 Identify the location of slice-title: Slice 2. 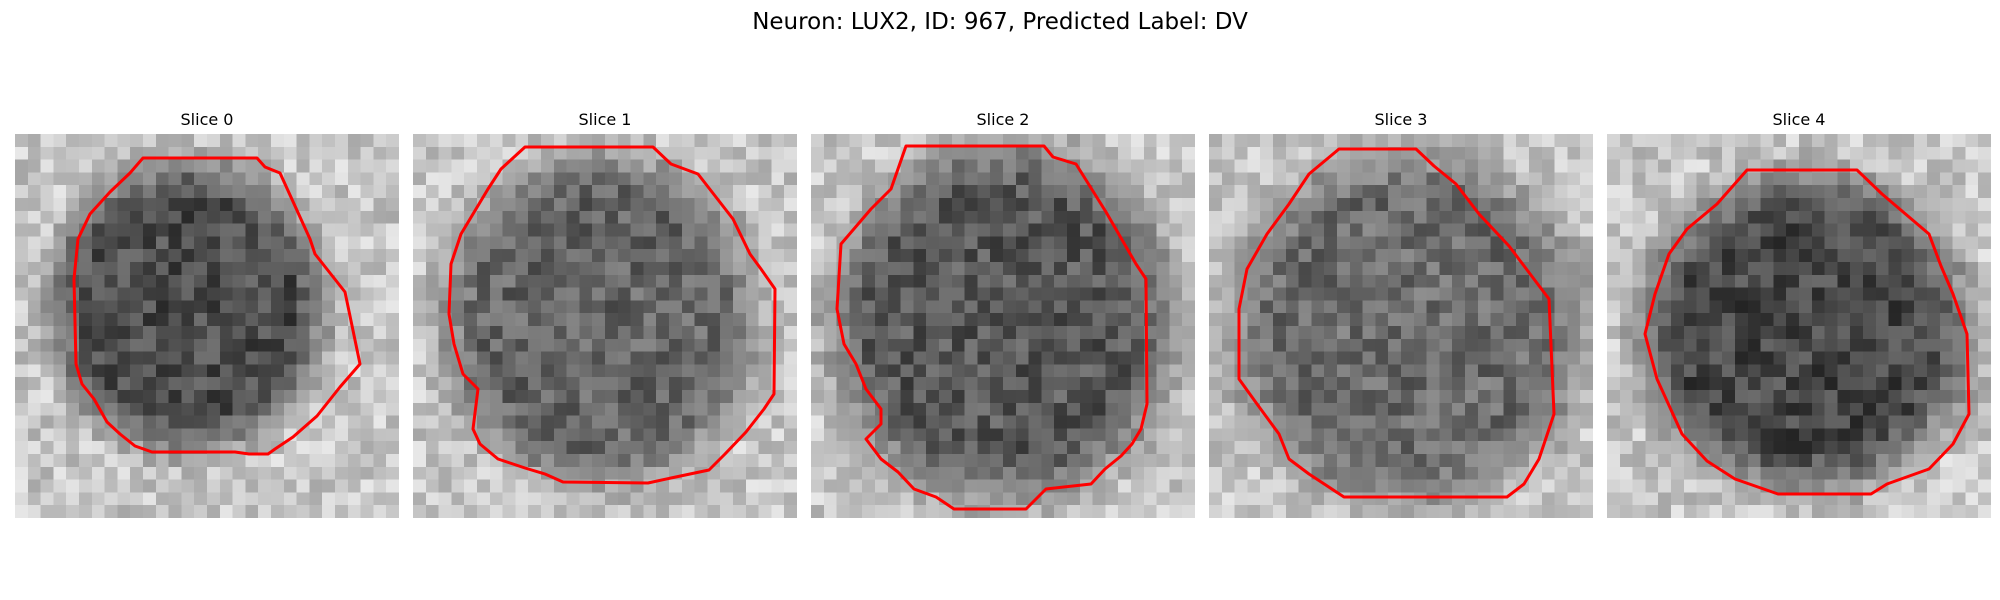
(1003, 119).